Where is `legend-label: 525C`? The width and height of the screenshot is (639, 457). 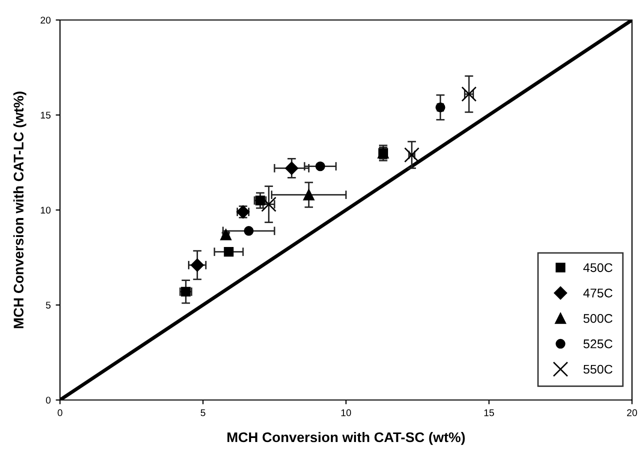 legend-label: 525C is located at coordinates (598, 343).